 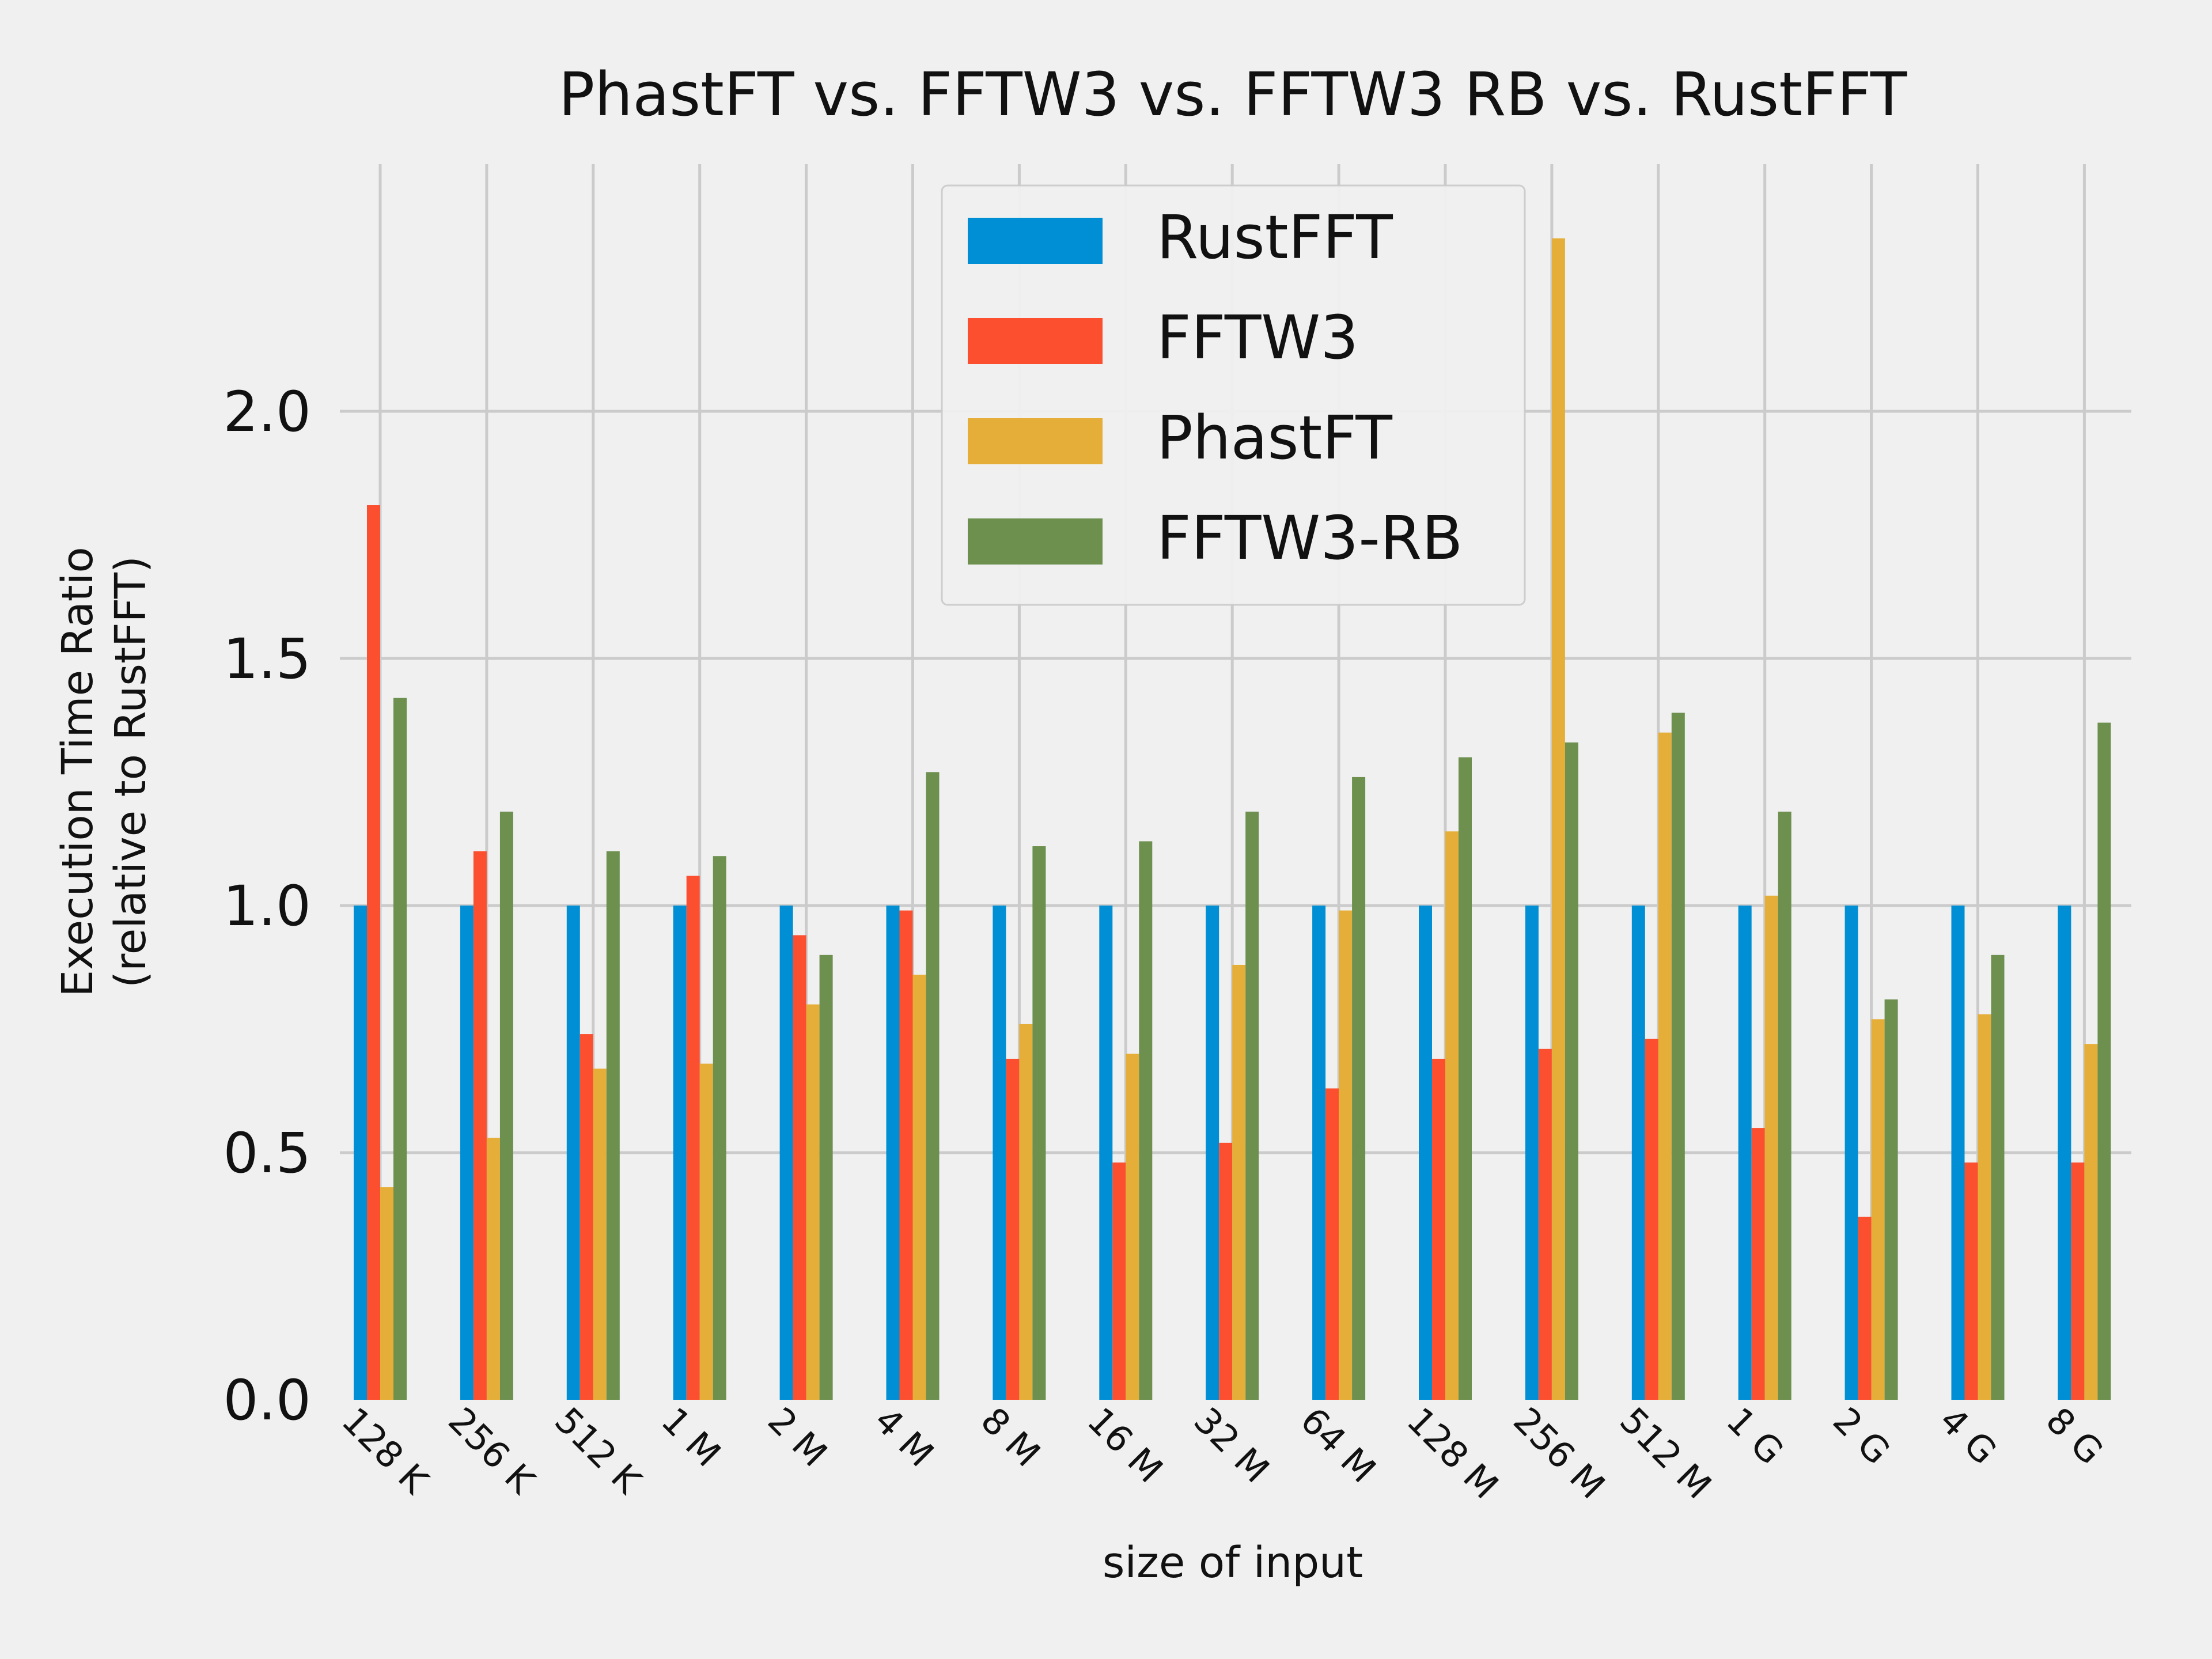 What do you see at coordinates (1310, 538) in the screenshot?
I see `legend-label: FFTW3-RB` at bounding box center [1310, 538].